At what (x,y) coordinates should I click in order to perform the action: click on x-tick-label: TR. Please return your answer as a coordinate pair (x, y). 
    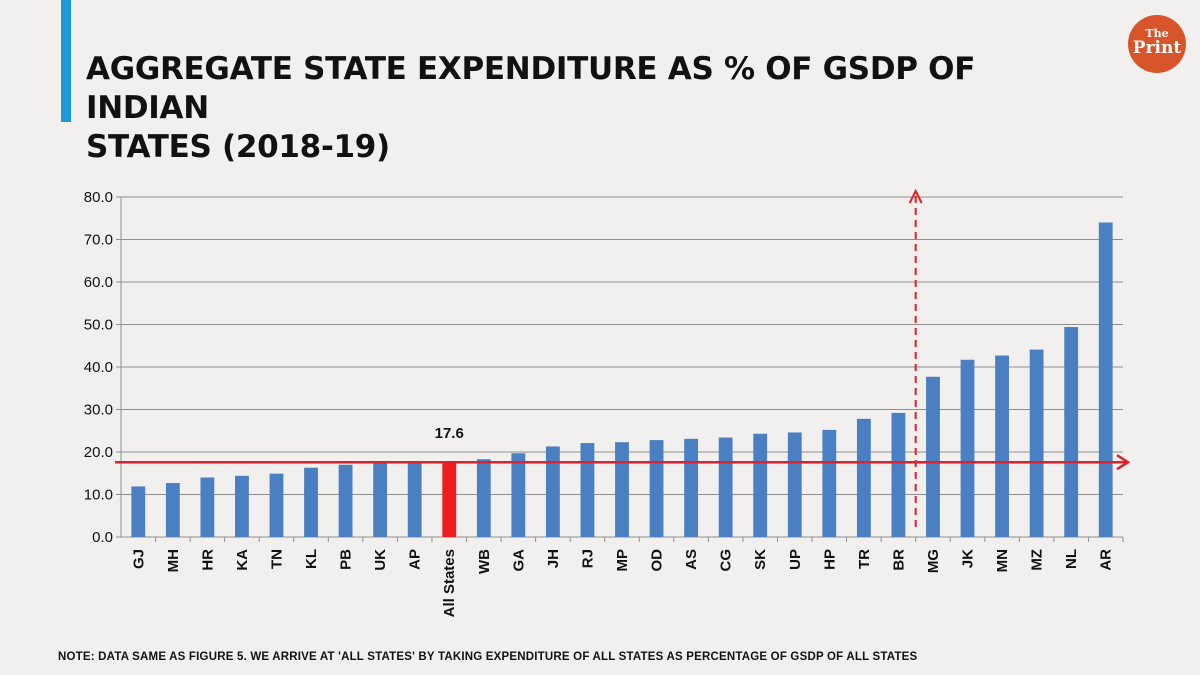
    Looking at the image, I should click on (864, 559).